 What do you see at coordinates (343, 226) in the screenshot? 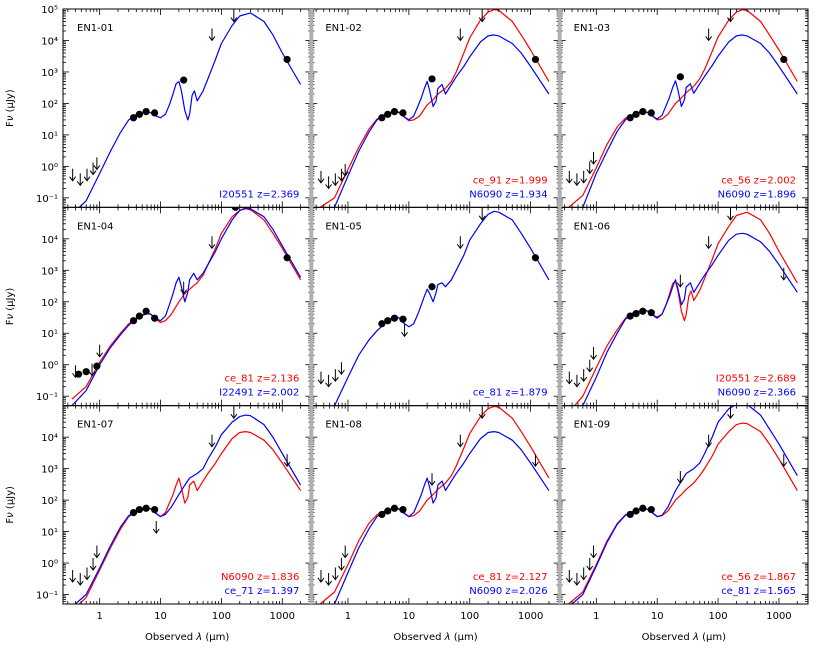
I see `panel-name: EN1-05` at bounding box center [343, 226].